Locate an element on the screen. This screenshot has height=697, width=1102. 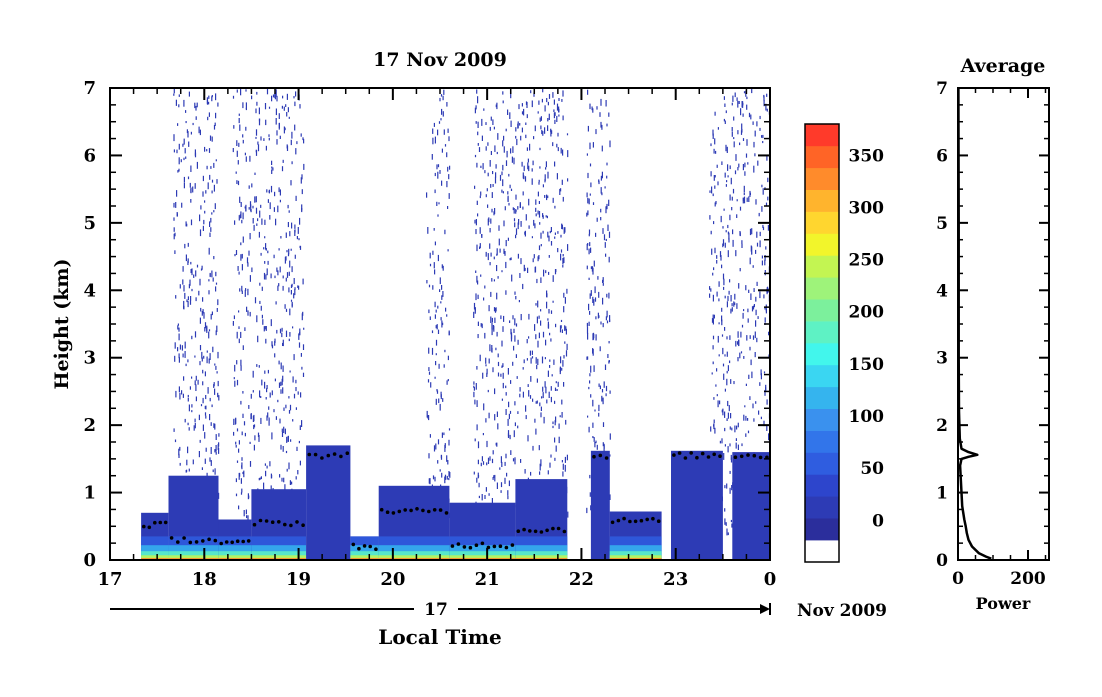
colorbar-tick-label: 100 is located at coordinates (867, 417).